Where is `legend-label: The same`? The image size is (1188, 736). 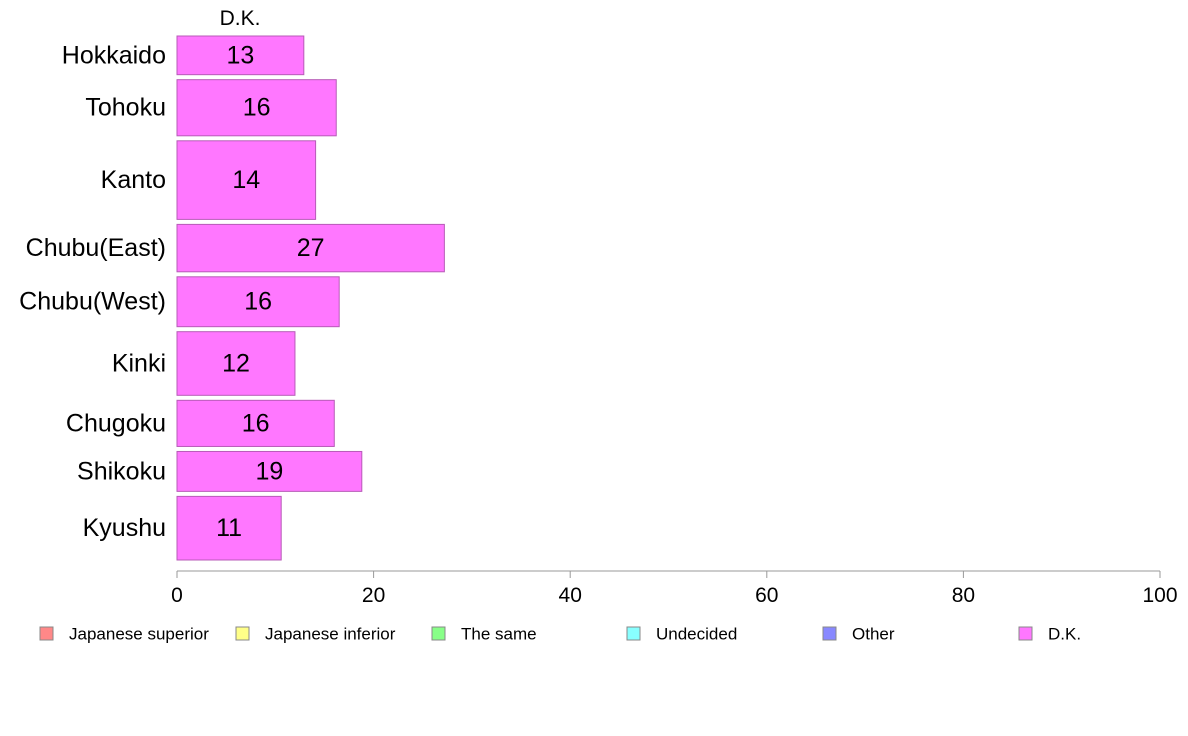 legend-label: The same is located at coordinates (499, 634).